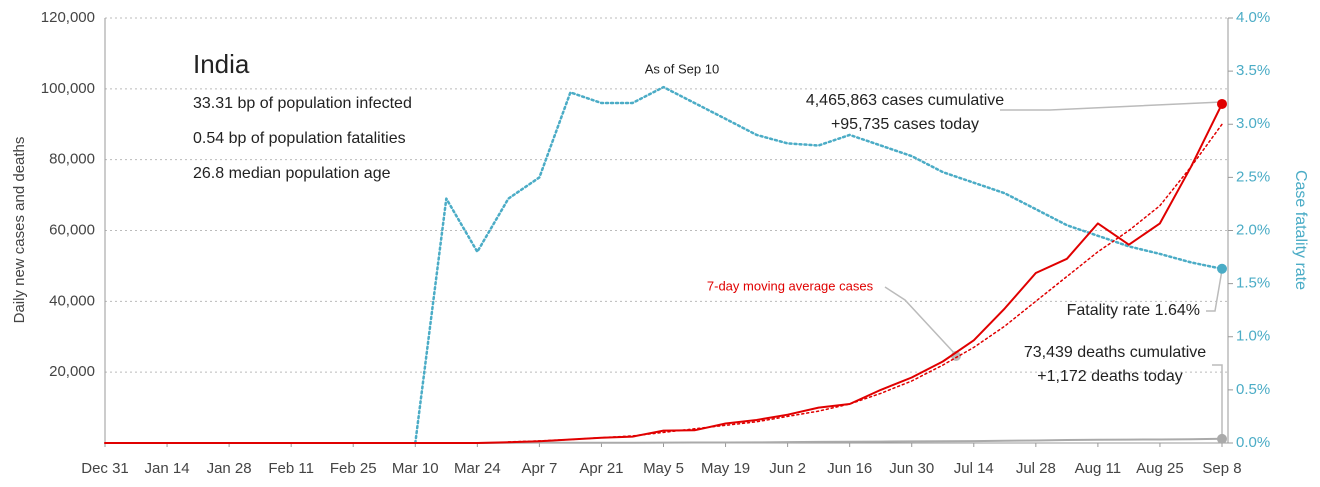 This screenshot has width=1320, height=487. Describe the element at coordinates (68, 88) in the screenshot. I see `y-tick-label: 100,000` at that location.